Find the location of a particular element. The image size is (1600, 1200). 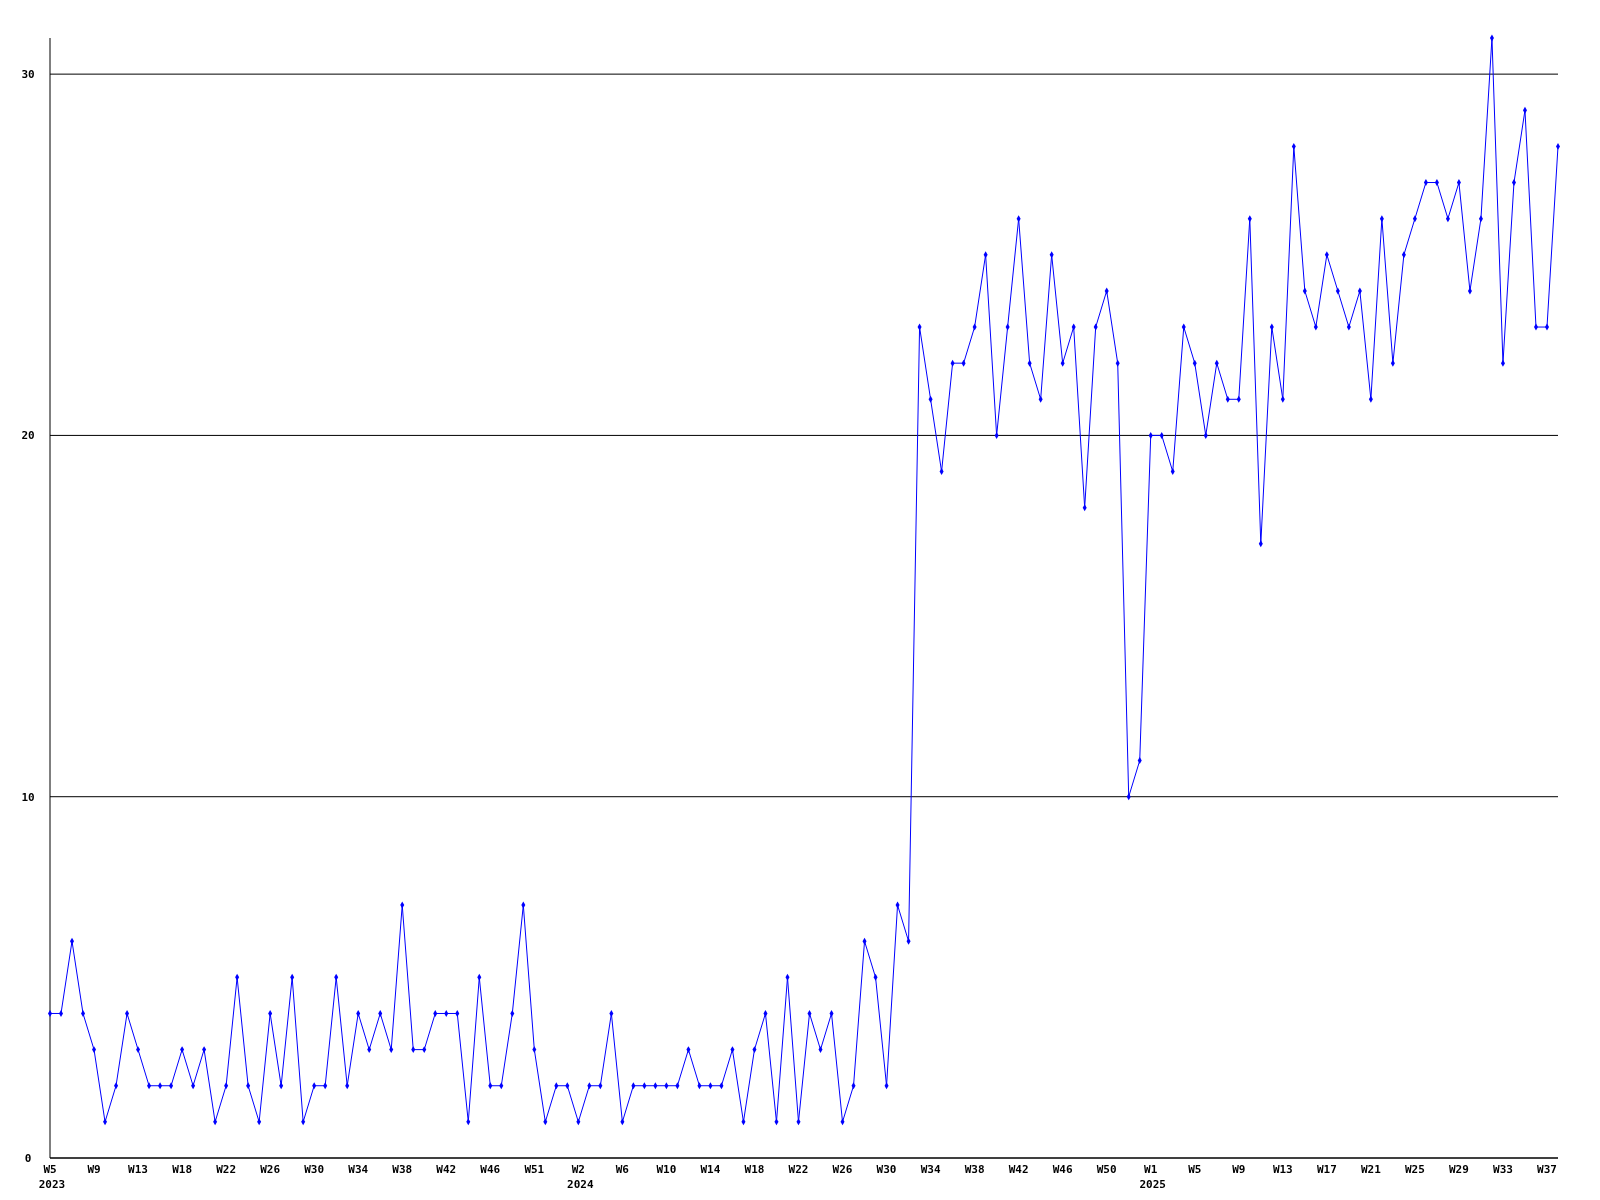

text: 2025 is located at coordinates (1152, 1184).